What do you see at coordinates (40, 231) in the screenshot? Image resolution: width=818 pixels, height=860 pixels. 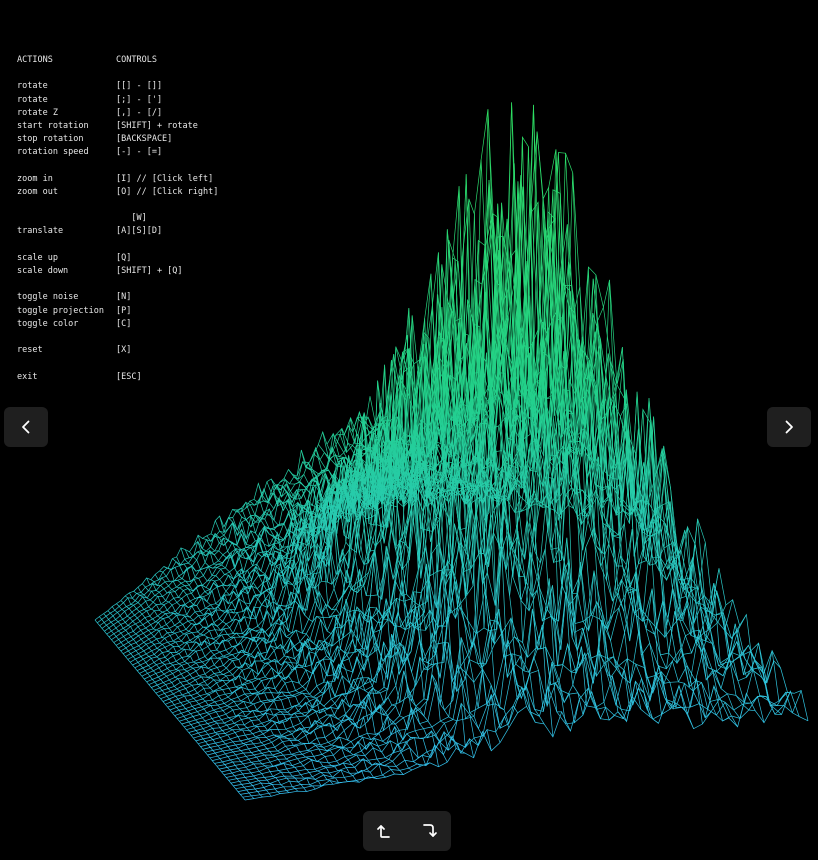 I see `action-label: translate` at bounding box center [40, 231].